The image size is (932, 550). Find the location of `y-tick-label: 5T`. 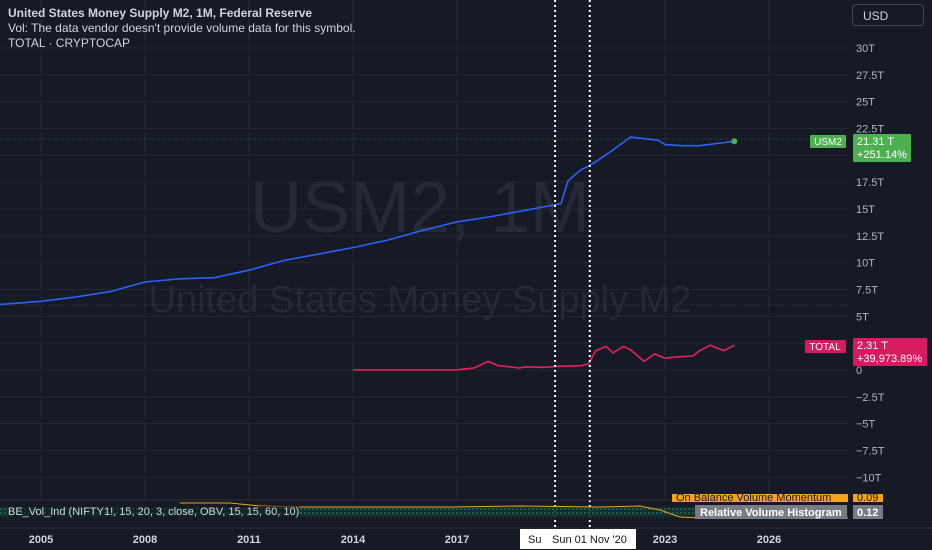

y-tick-label: 5T is located at coordinates (862, 317).